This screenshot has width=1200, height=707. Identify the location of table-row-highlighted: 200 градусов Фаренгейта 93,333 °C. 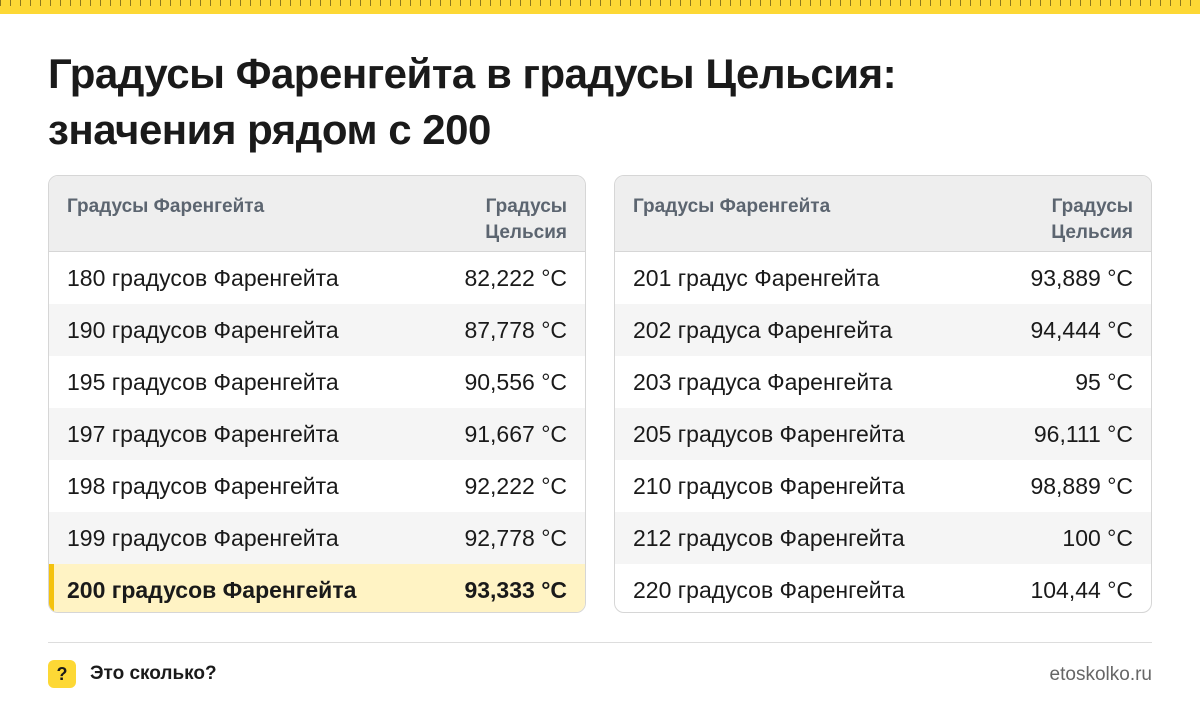
(317, 588).